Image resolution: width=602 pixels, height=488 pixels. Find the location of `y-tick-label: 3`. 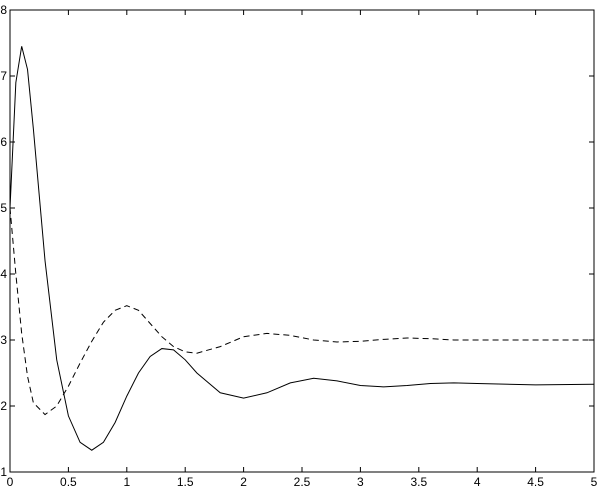

y-tick-label: 3 is located at coordinates (3, 340).